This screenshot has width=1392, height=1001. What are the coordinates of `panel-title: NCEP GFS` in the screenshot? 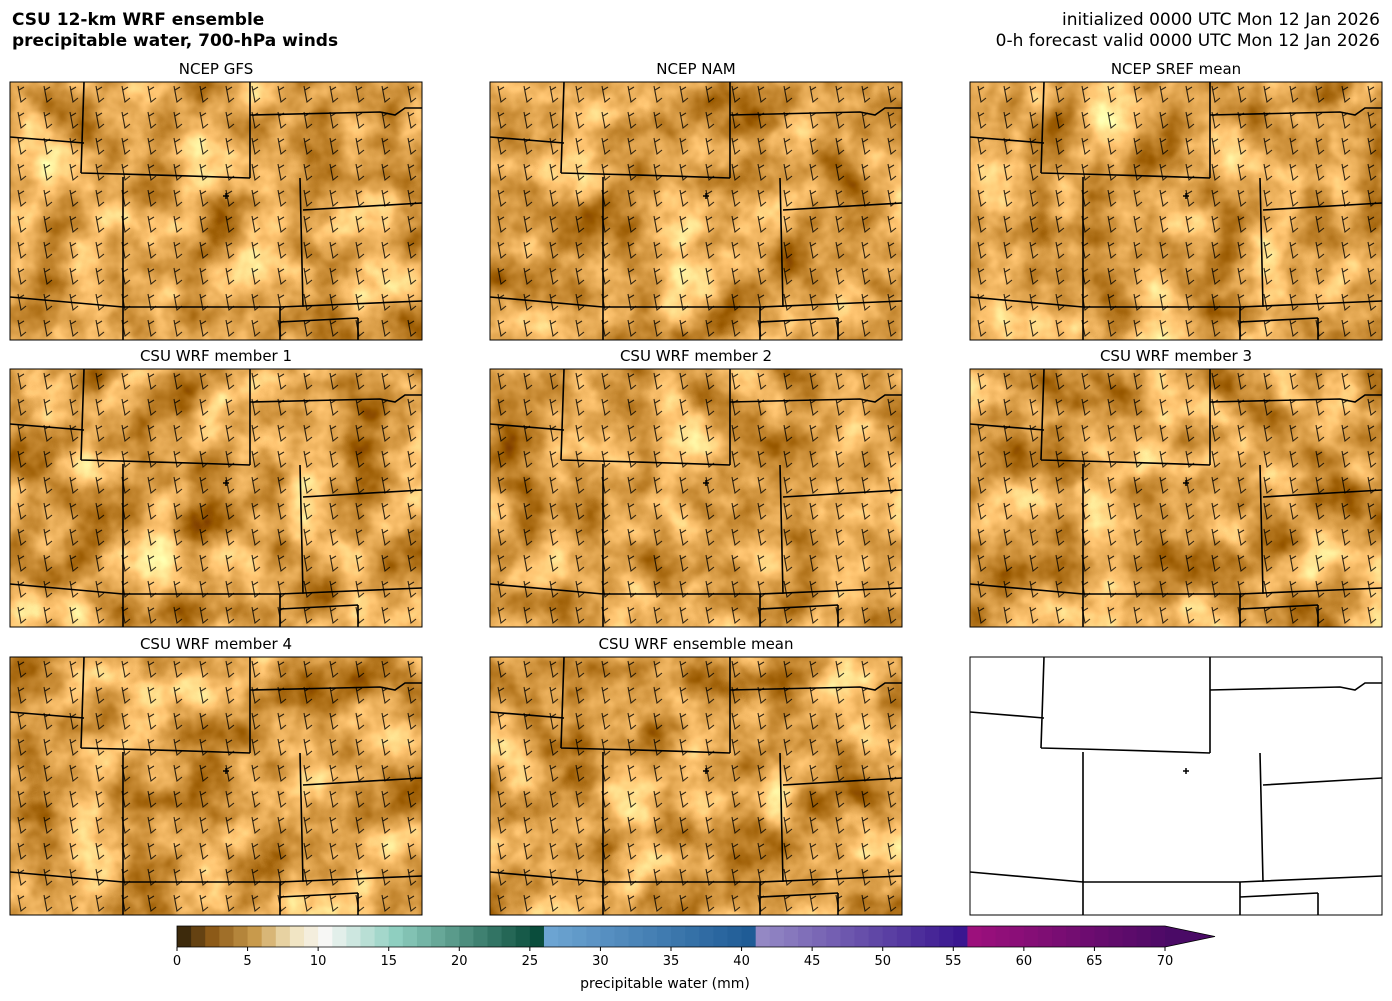 It's located at (216, 69).